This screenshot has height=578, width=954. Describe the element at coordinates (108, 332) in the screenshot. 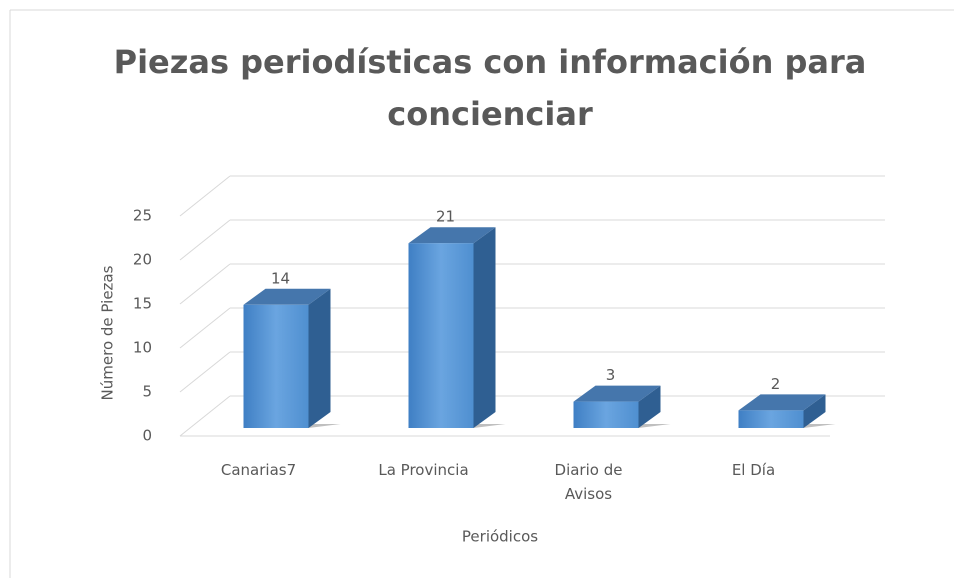

I see `y-axis-title: Número de Piezas` at that location.